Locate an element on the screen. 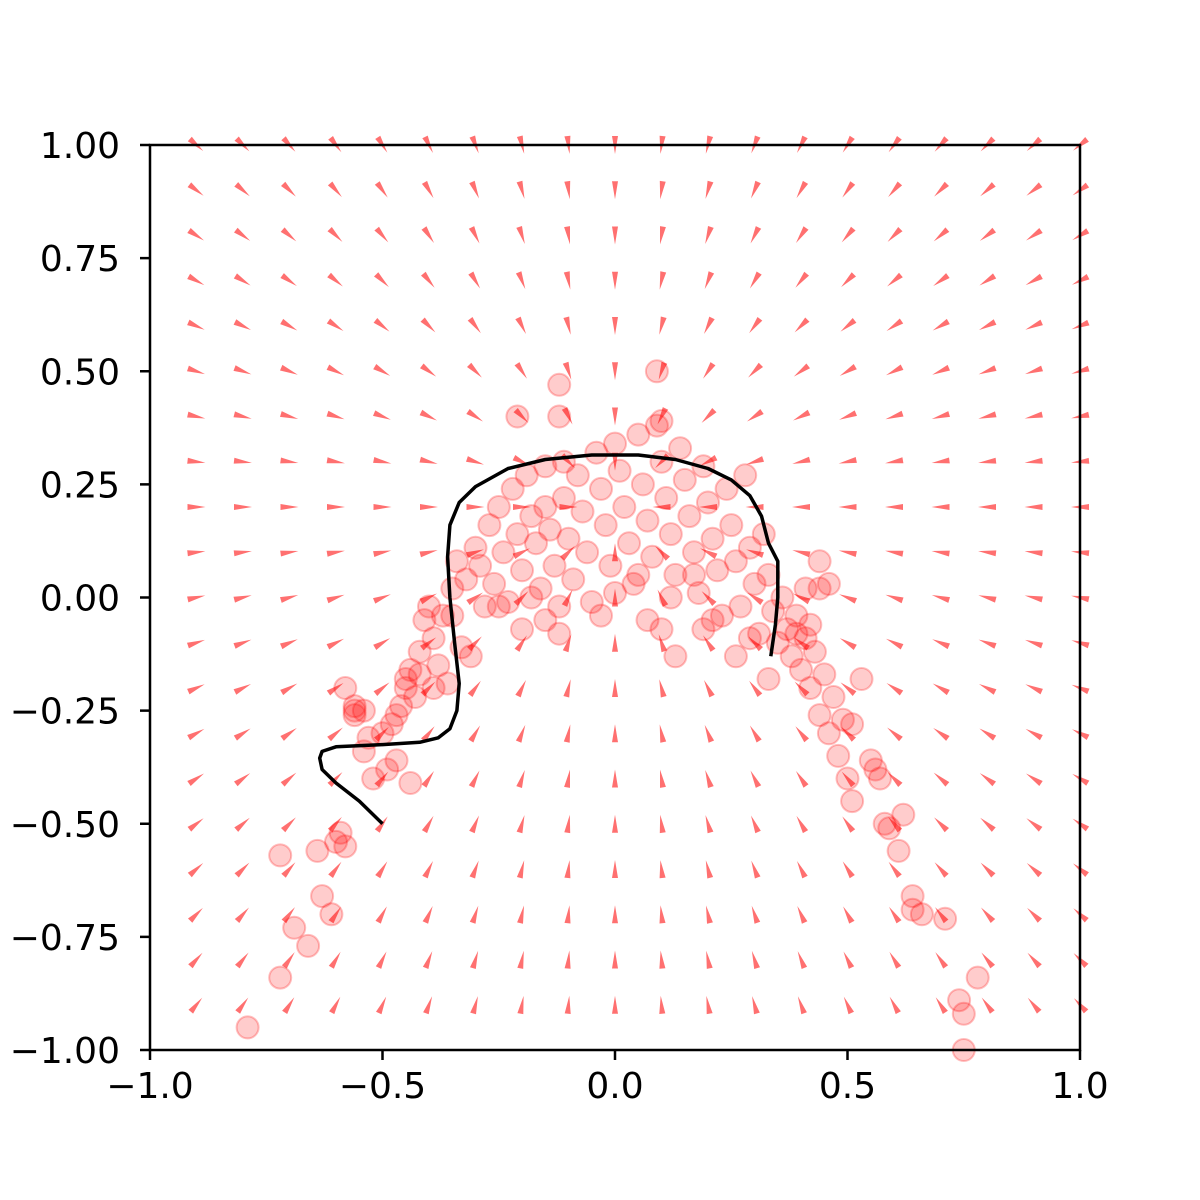 The height and width of the screenshot is (1200, 1200). y-tick-label: 1.00 is located at coordinates (80, 146).